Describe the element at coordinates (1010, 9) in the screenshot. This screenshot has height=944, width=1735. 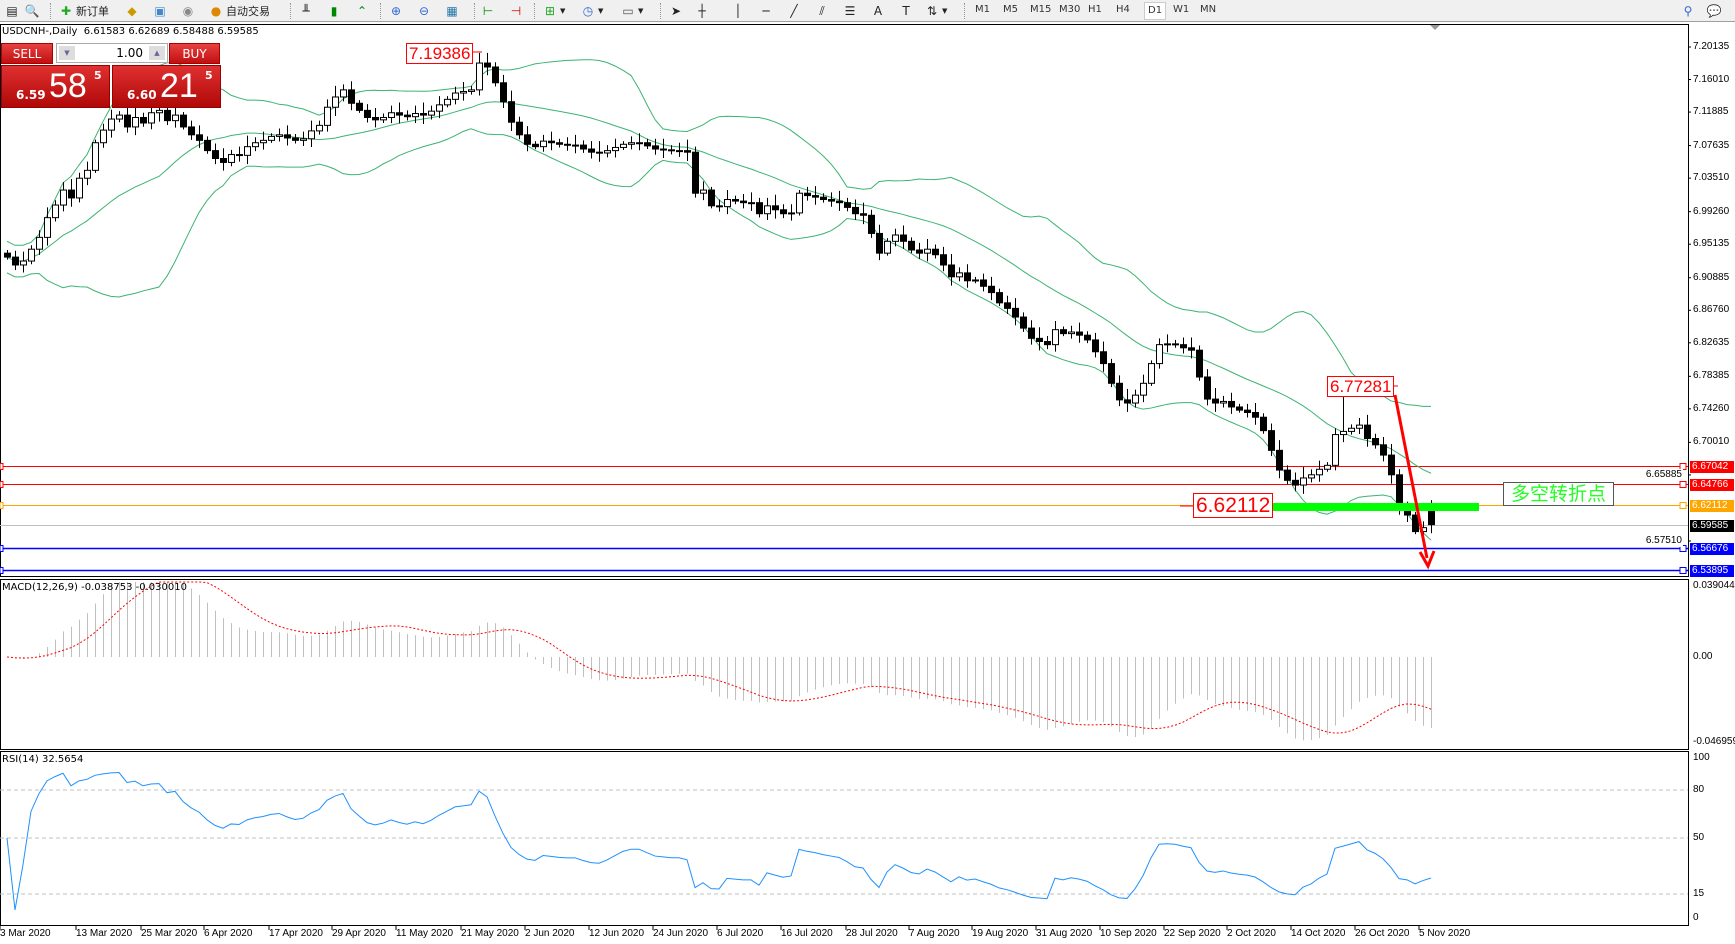
I see `timeframe-m5: M5` at that location.